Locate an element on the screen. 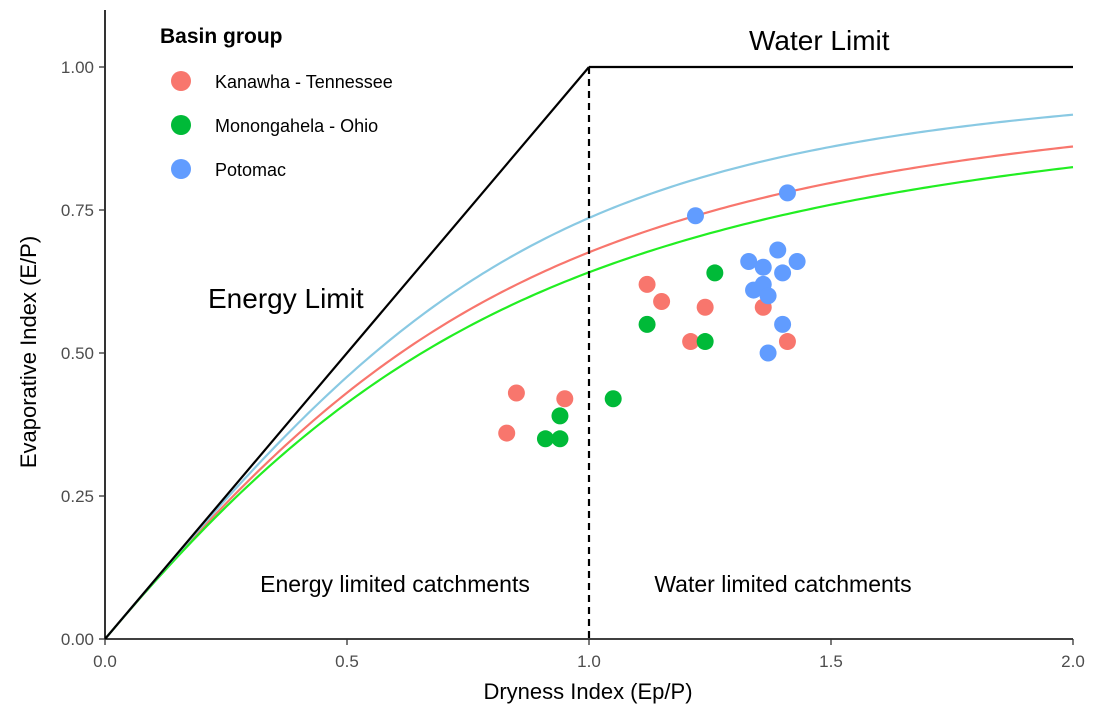 The image size is (1104, 706). y-tick-label-2: 0.50 is located at coordinates (77, 353).